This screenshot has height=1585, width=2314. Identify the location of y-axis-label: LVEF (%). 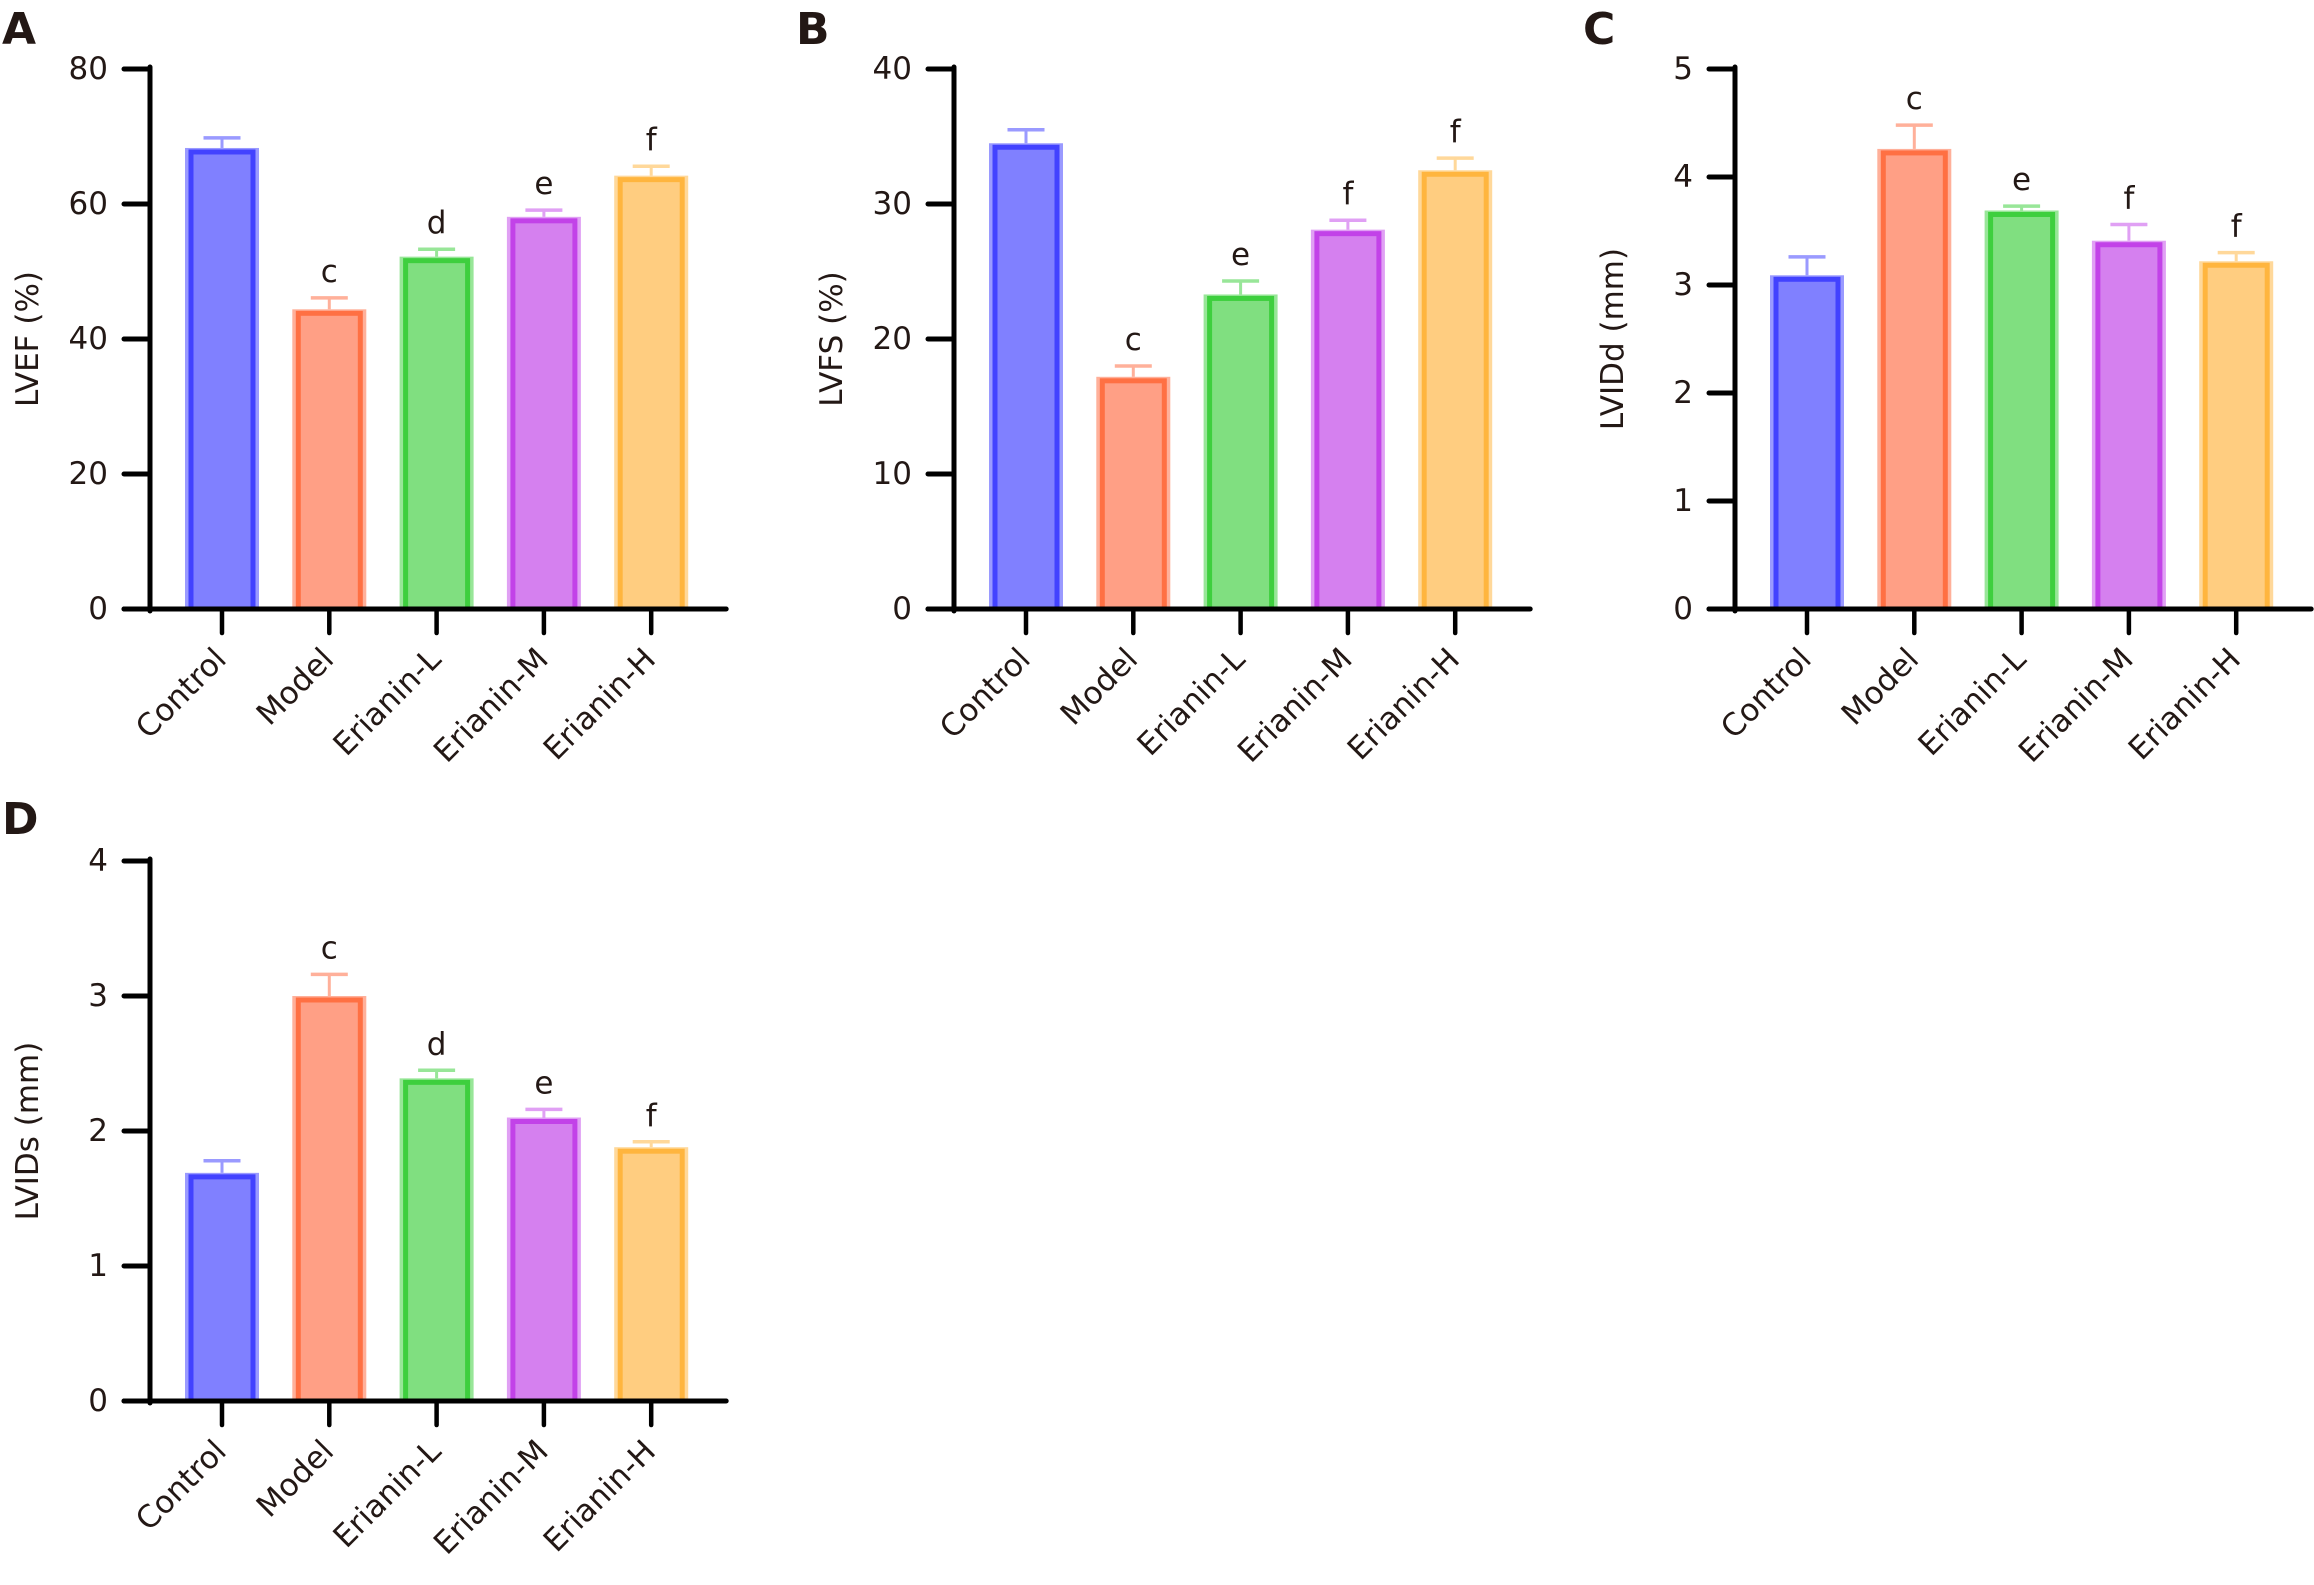
(28, 339).